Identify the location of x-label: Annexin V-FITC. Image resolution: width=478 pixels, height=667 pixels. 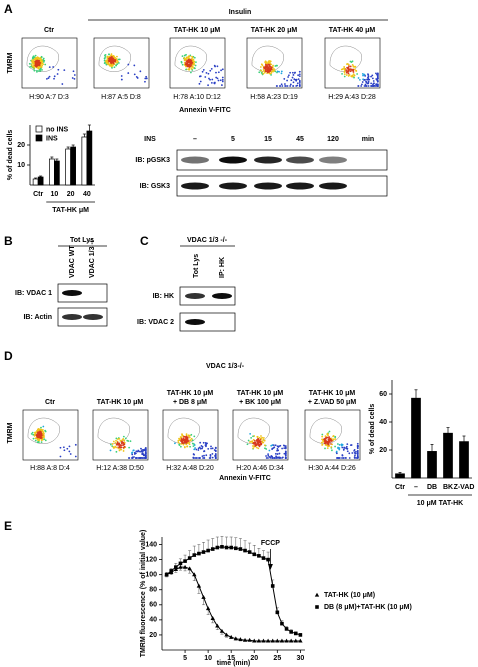
(205, 110).